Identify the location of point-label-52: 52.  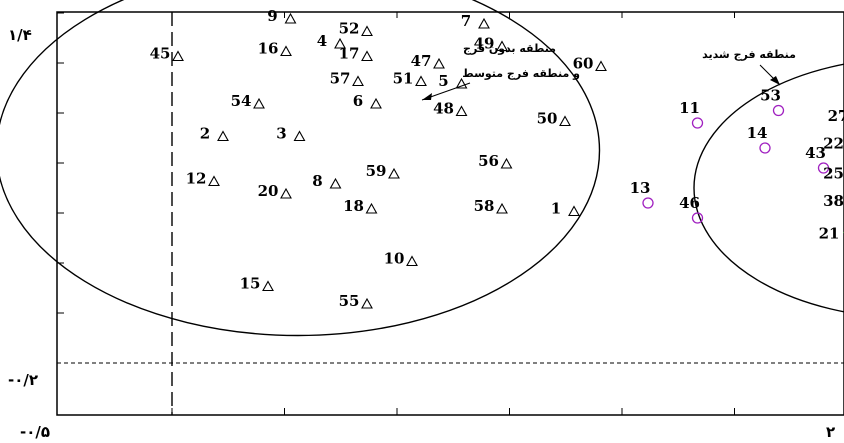
(349, 29).